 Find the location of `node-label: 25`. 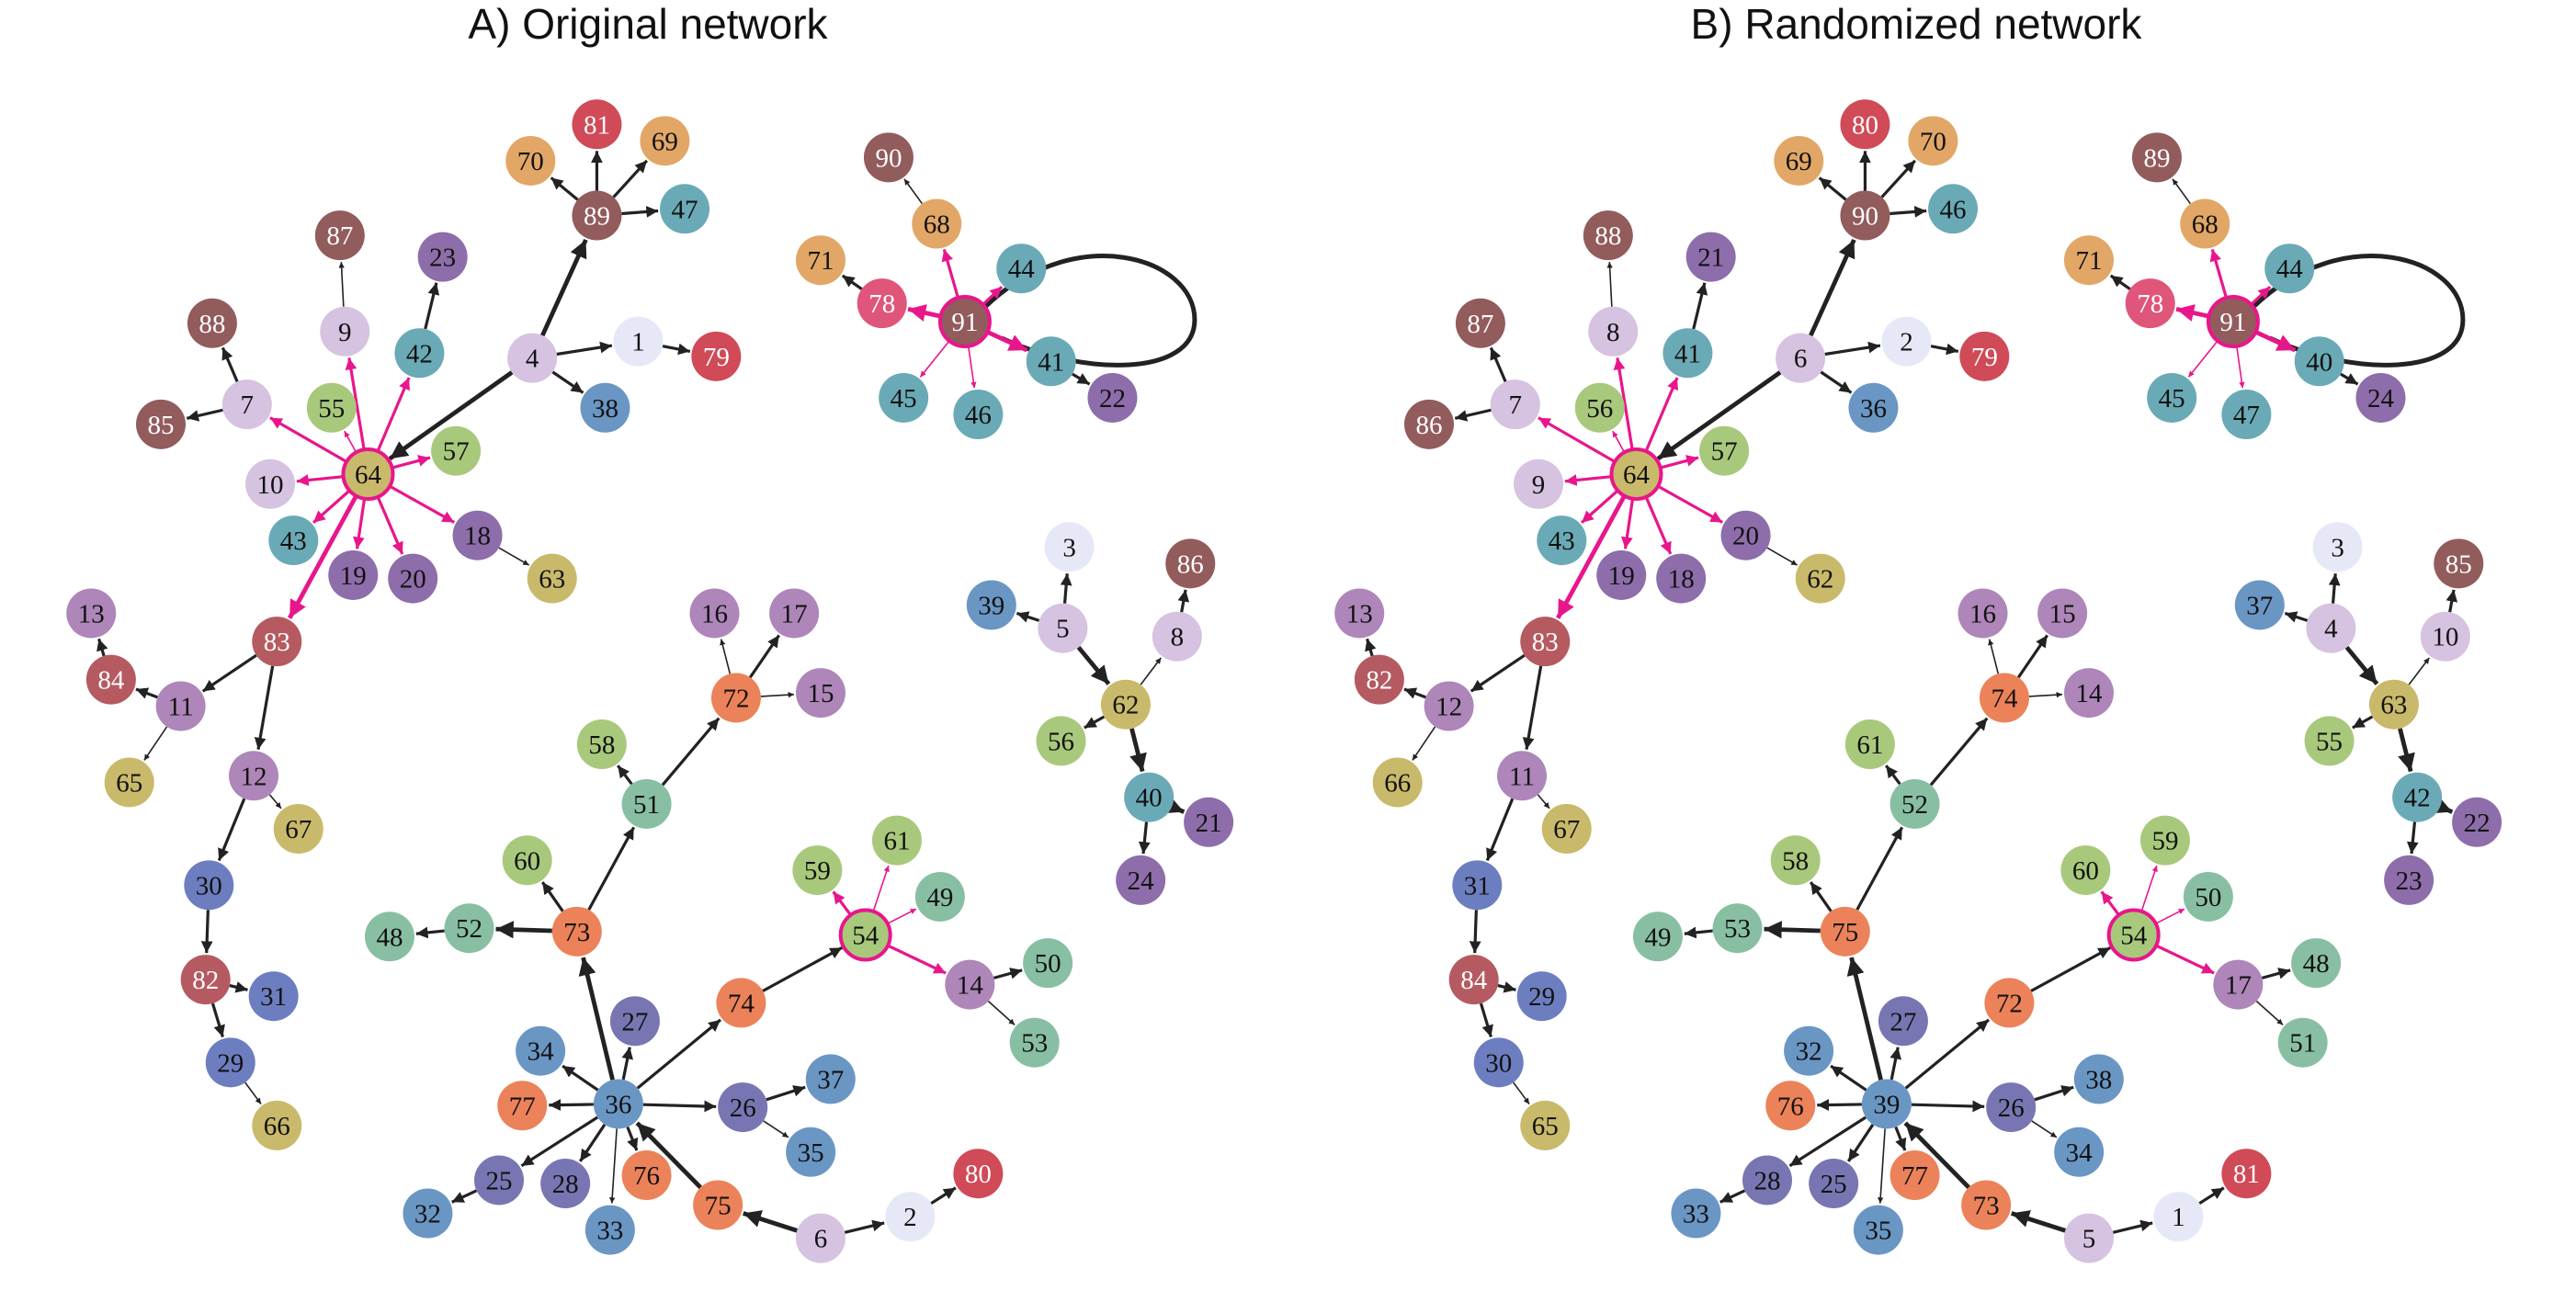

node-label: 25 is located at coordinates (1834, 1185).